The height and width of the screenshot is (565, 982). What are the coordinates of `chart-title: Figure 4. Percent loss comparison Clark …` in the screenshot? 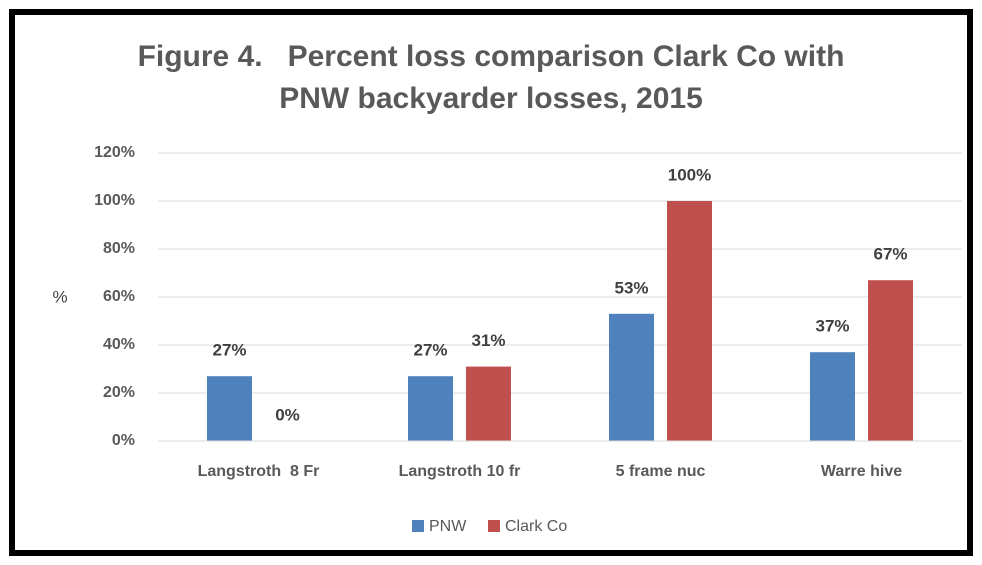 It's located at (491, 56).